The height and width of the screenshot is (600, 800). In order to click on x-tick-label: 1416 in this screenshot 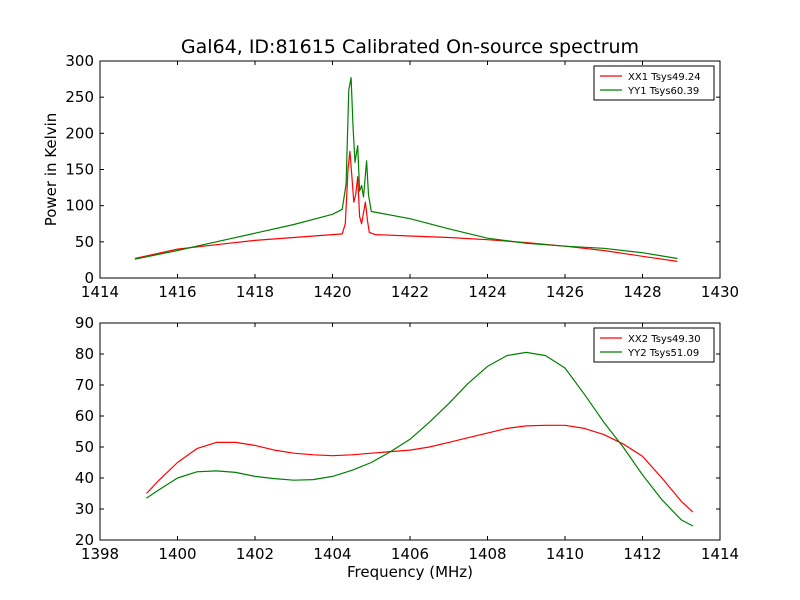, I will do `click(177, 292)`.